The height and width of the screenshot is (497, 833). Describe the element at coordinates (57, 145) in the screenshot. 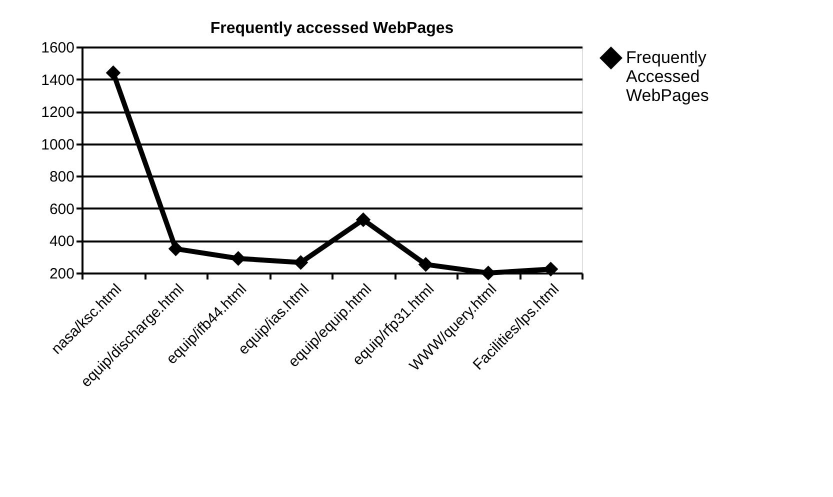

I see `y-tick-label: 1000` at that location.